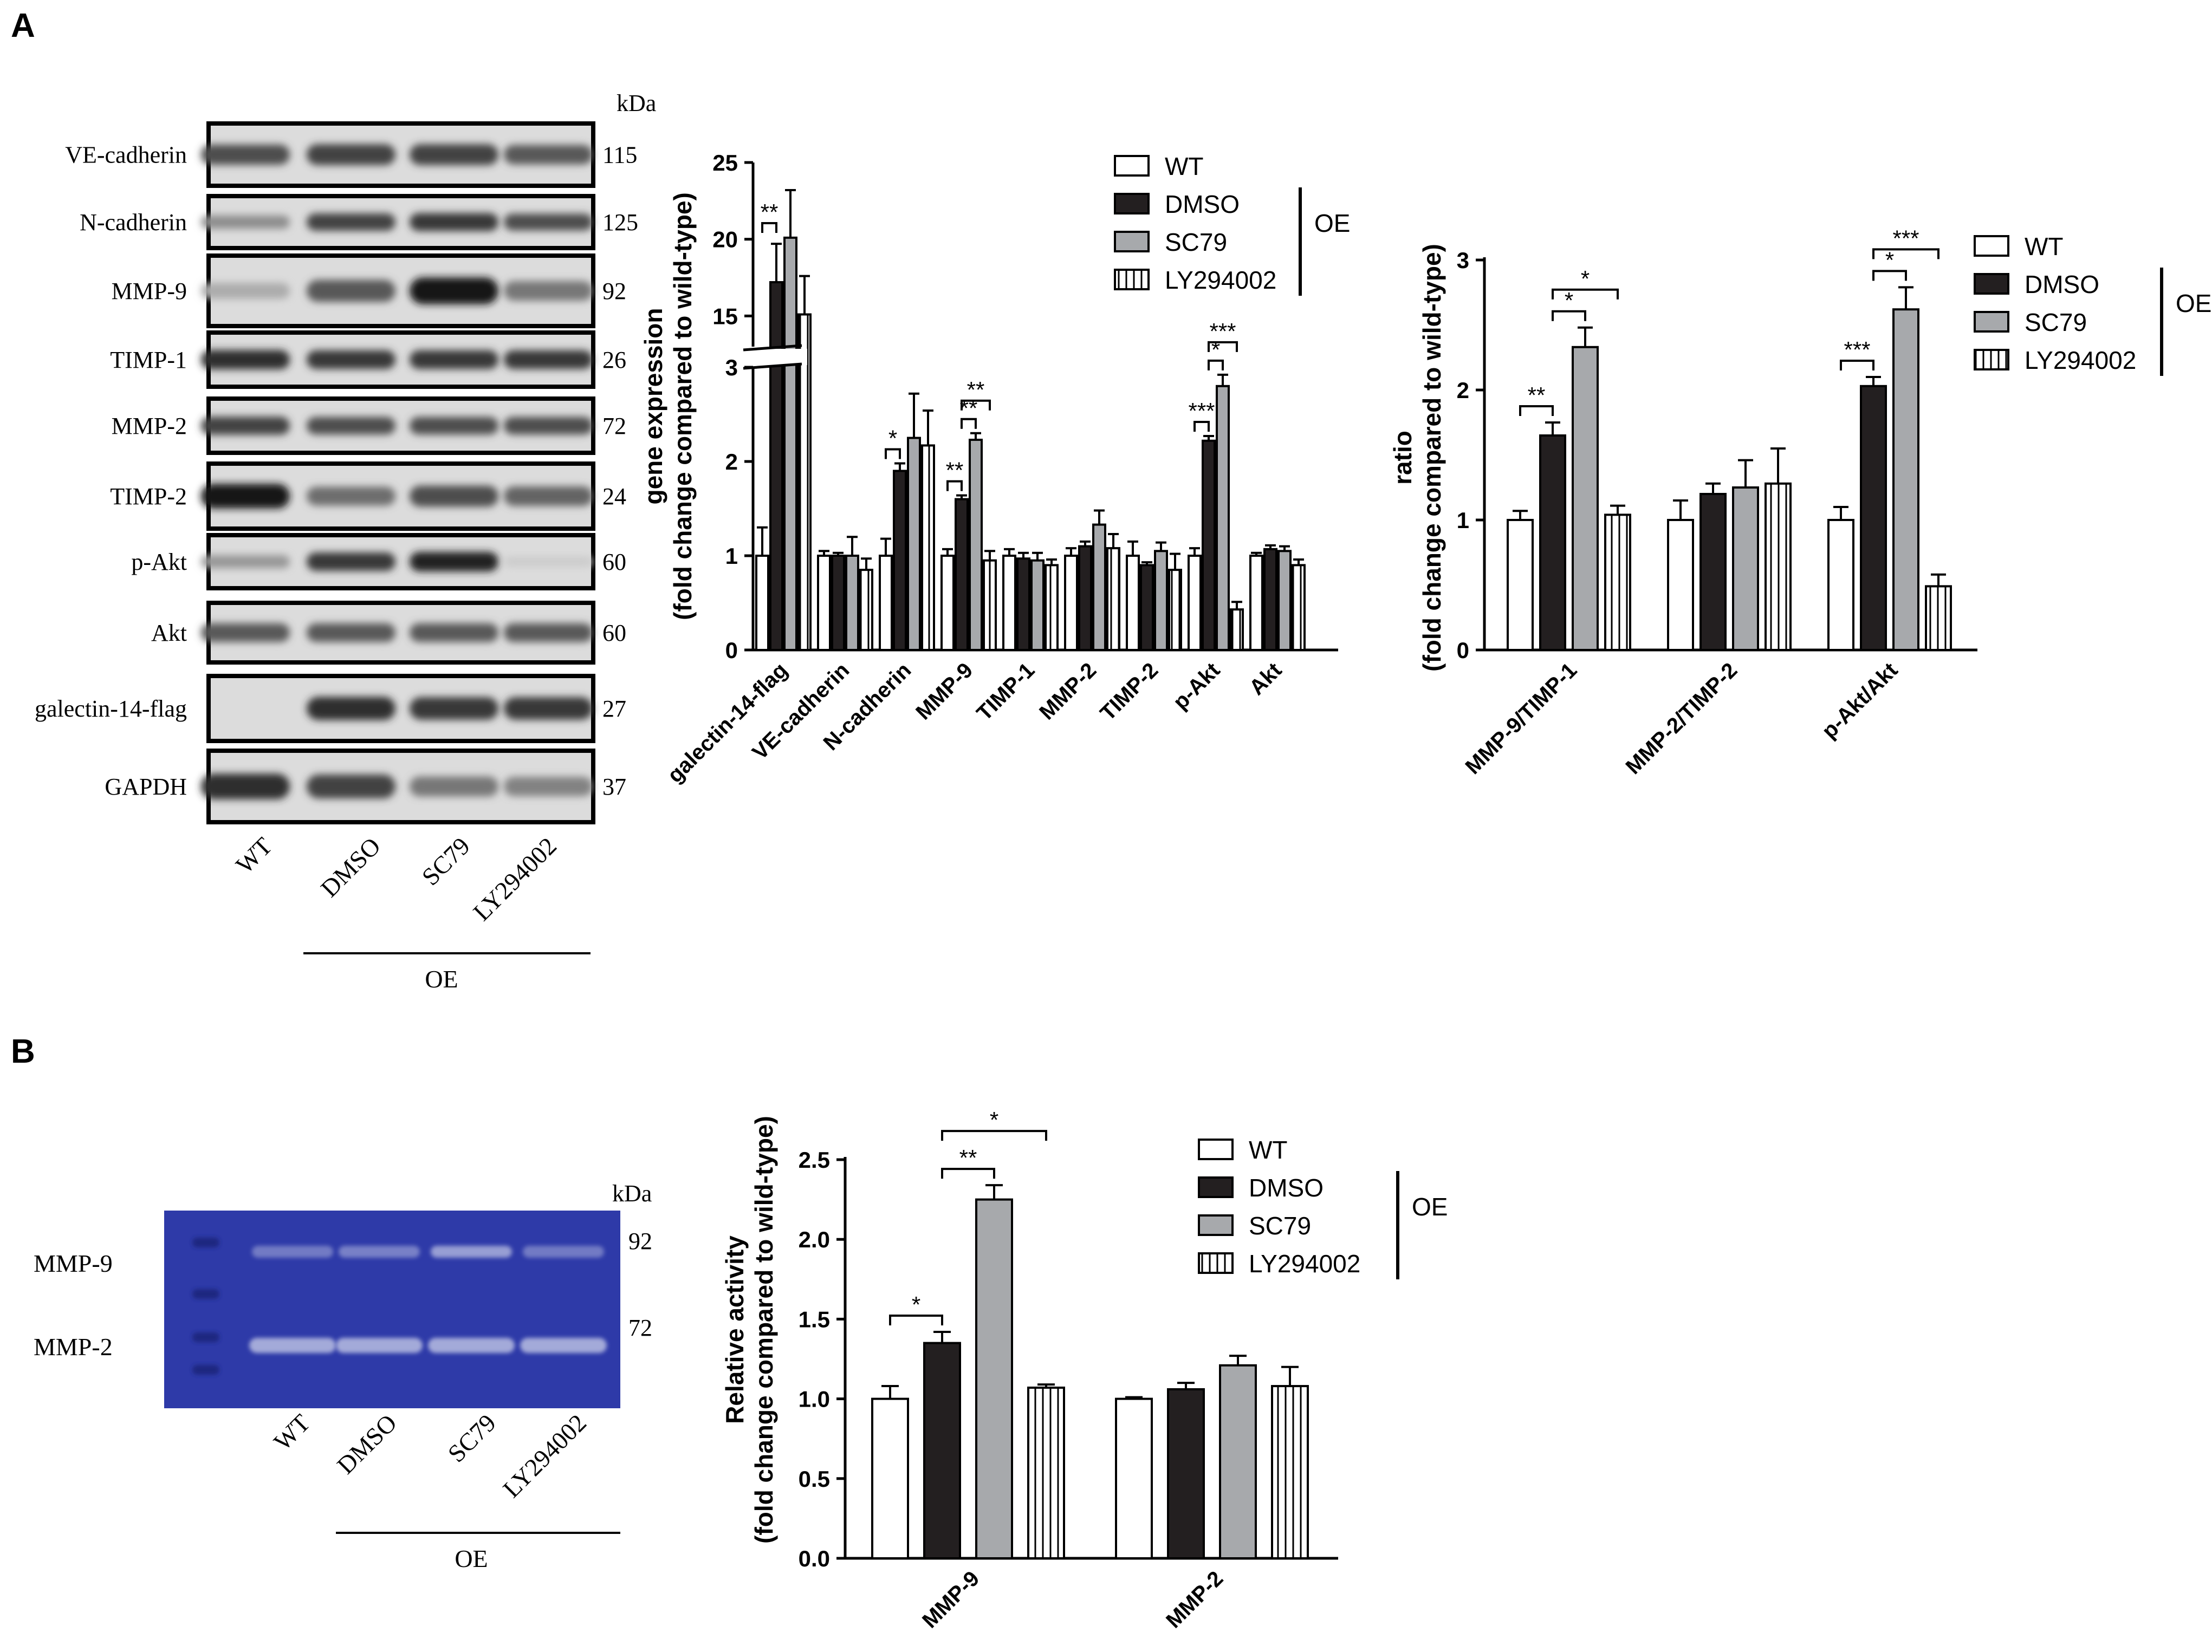 The width and height of the screenshot is (2212, 1652). Describe the element at coordinates (253, 856) in the screenshot. I see `blot-lane-label-wt: WT` at that location.